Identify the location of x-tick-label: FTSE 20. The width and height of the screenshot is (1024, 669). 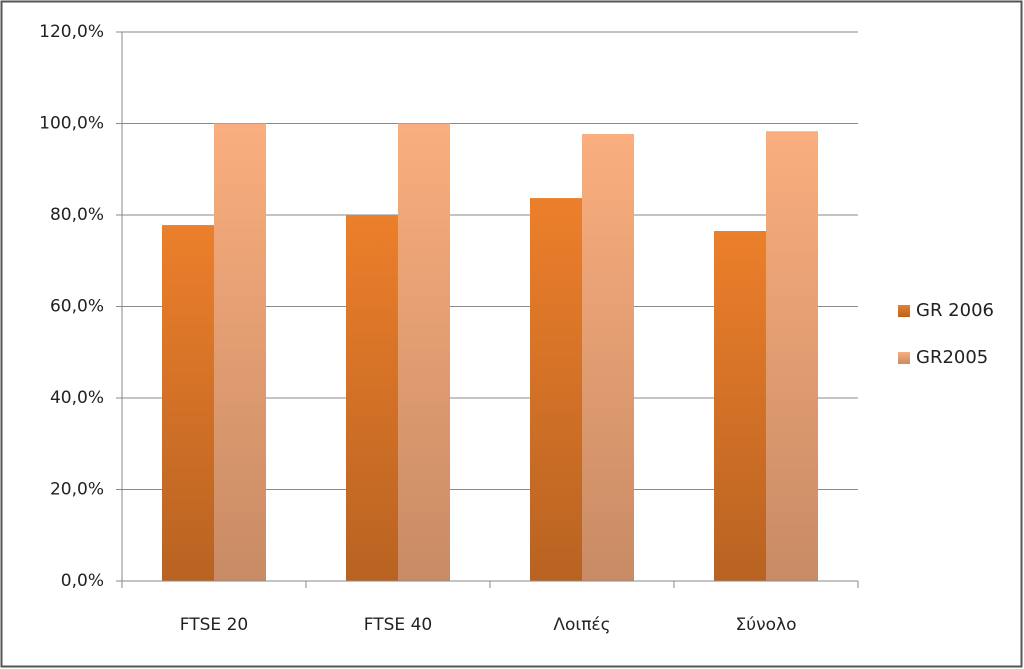
(214, 625).